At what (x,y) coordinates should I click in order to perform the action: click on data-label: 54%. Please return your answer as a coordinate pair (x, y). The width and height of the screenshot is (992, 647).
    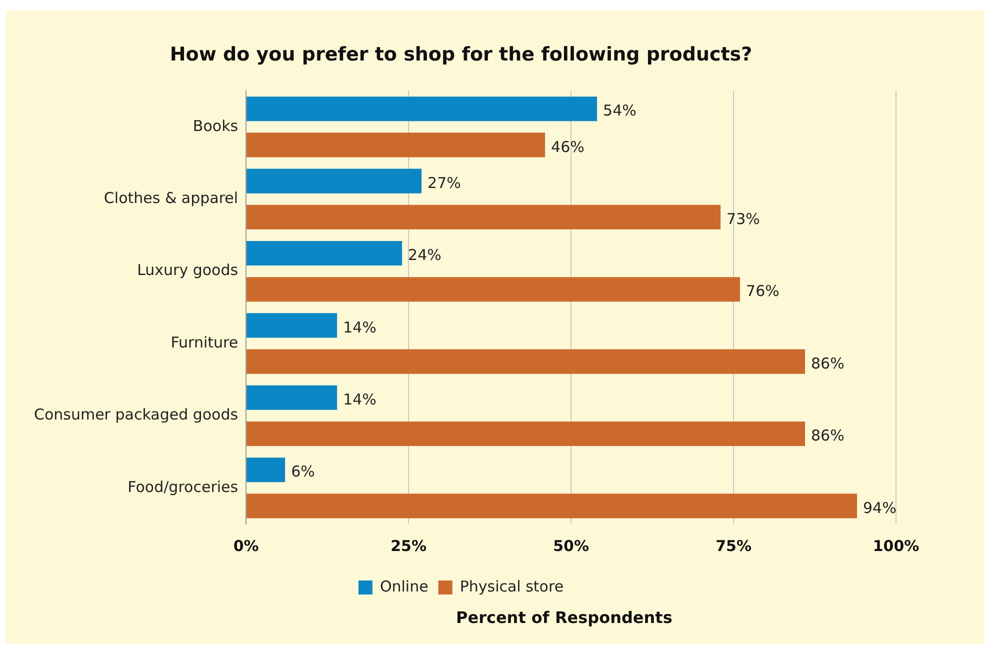
    Looking at the image, I should click on (619, 111).